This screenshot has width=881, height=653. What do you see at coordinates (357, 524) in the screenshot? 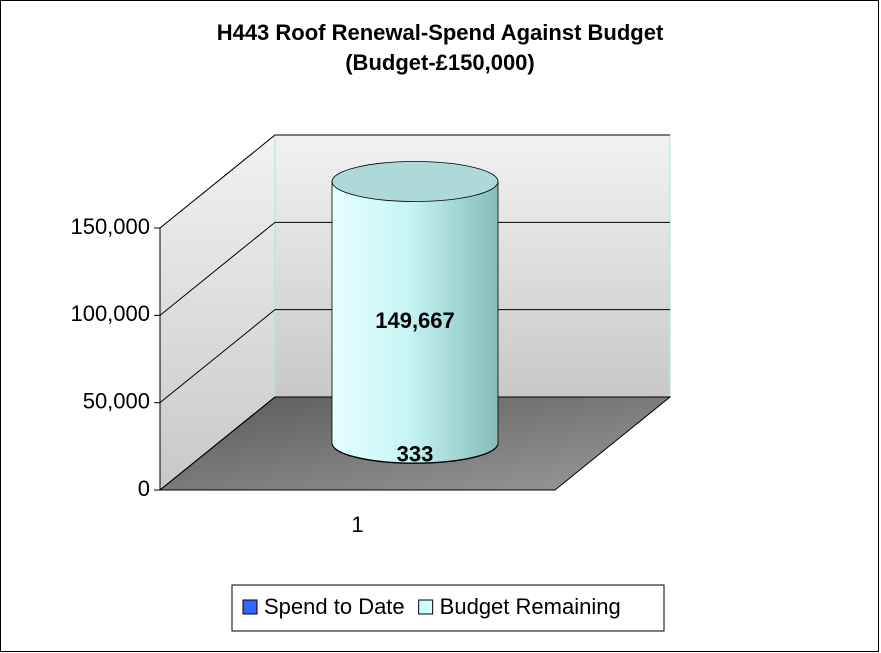
I see `x-tick-label: 1` at bounding box center [357, 524].